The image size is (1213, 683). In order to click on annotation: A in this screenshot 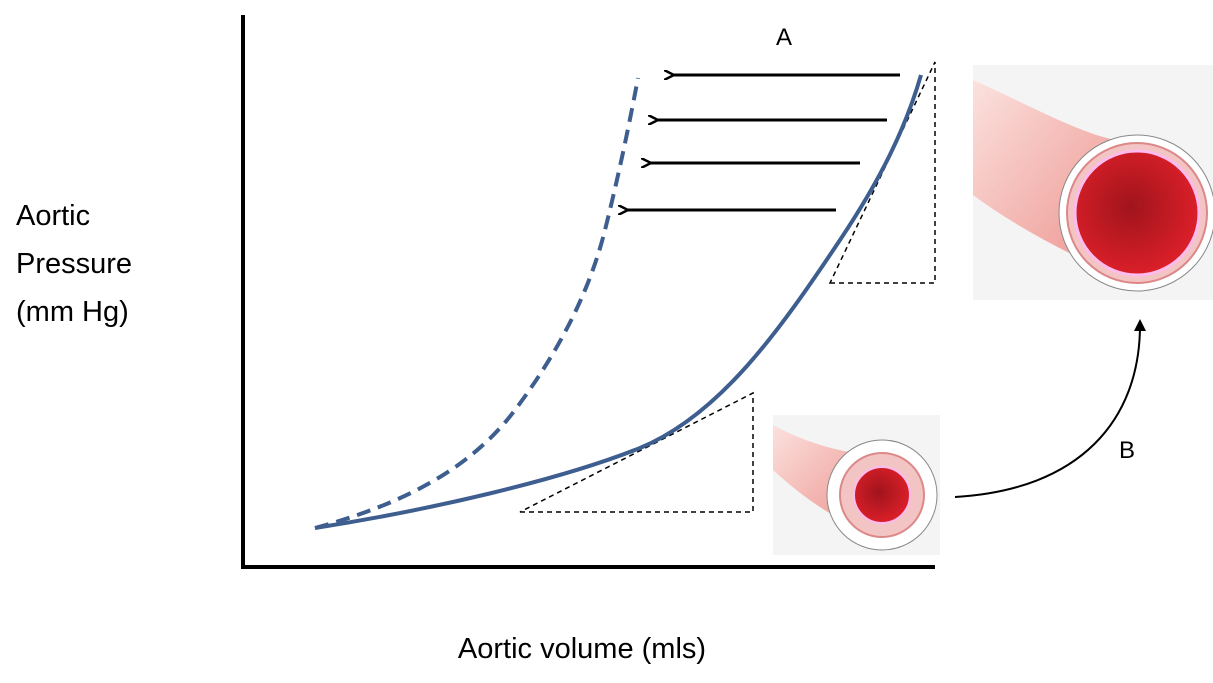, I will do `click(784, 37)`.